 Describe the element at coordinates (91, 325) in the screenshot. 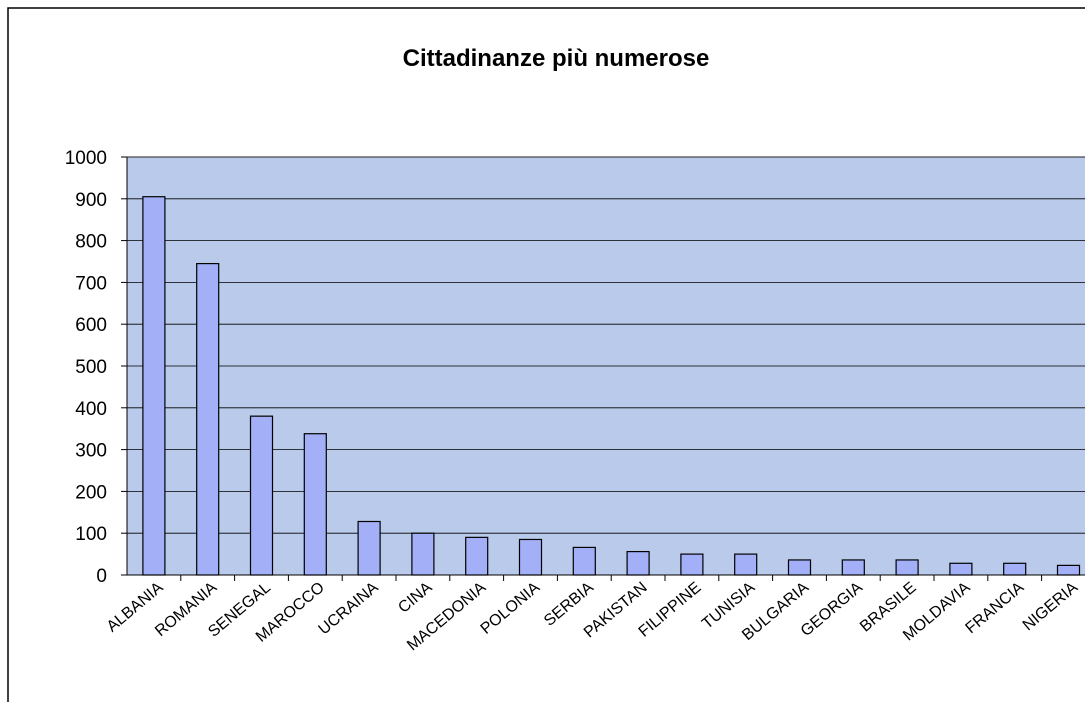

I see `y-tick-label: 600` at that location.